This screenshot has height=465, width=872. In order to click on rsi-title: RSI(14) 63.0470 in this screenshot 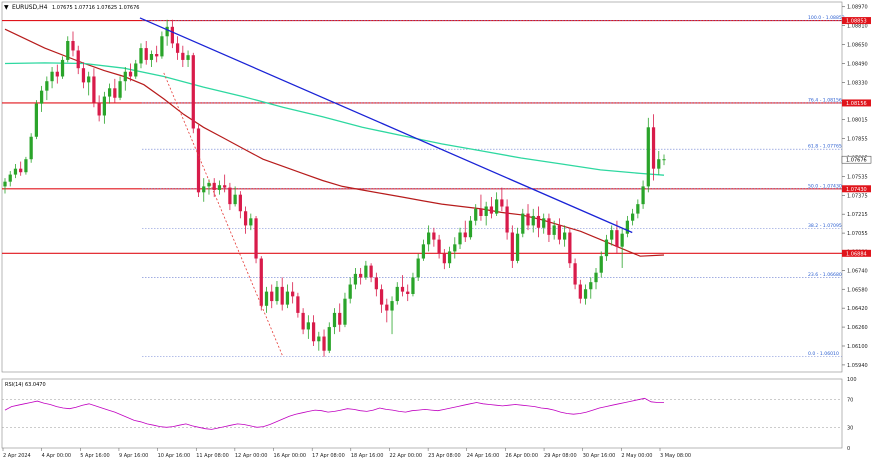, I will do `click(25, 385)`.